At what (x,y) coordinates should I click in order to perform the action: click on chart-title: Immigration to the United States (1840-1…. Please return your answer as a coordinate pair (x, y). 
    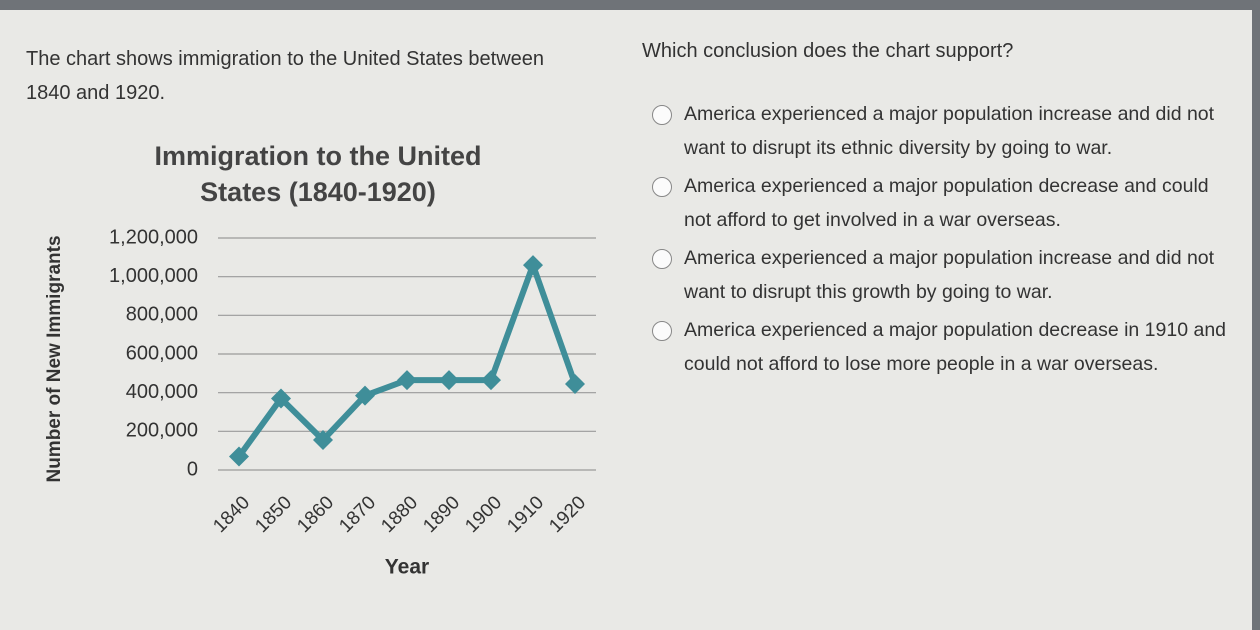
    Looking at the image, I should click on (318, 174).